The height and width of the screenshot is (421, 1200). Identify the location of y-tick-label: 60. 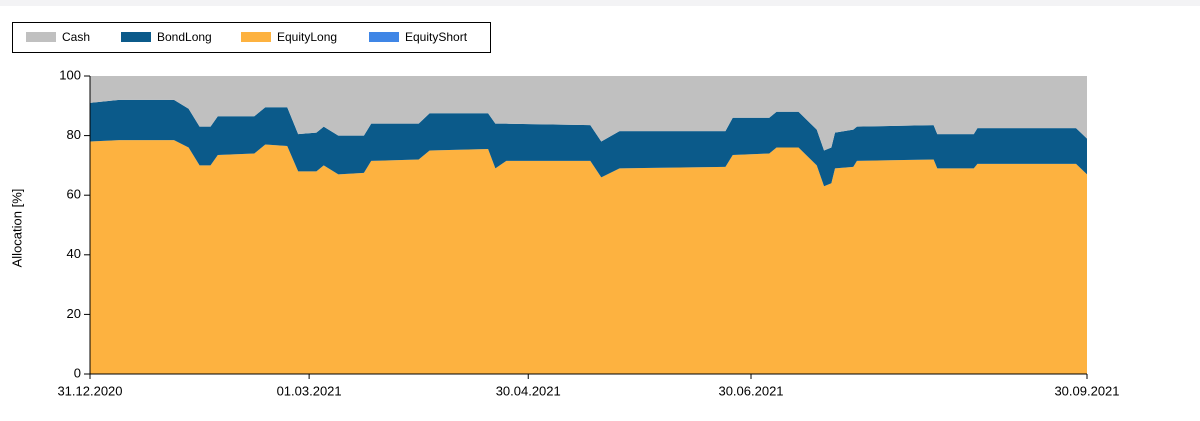
(74, 194).